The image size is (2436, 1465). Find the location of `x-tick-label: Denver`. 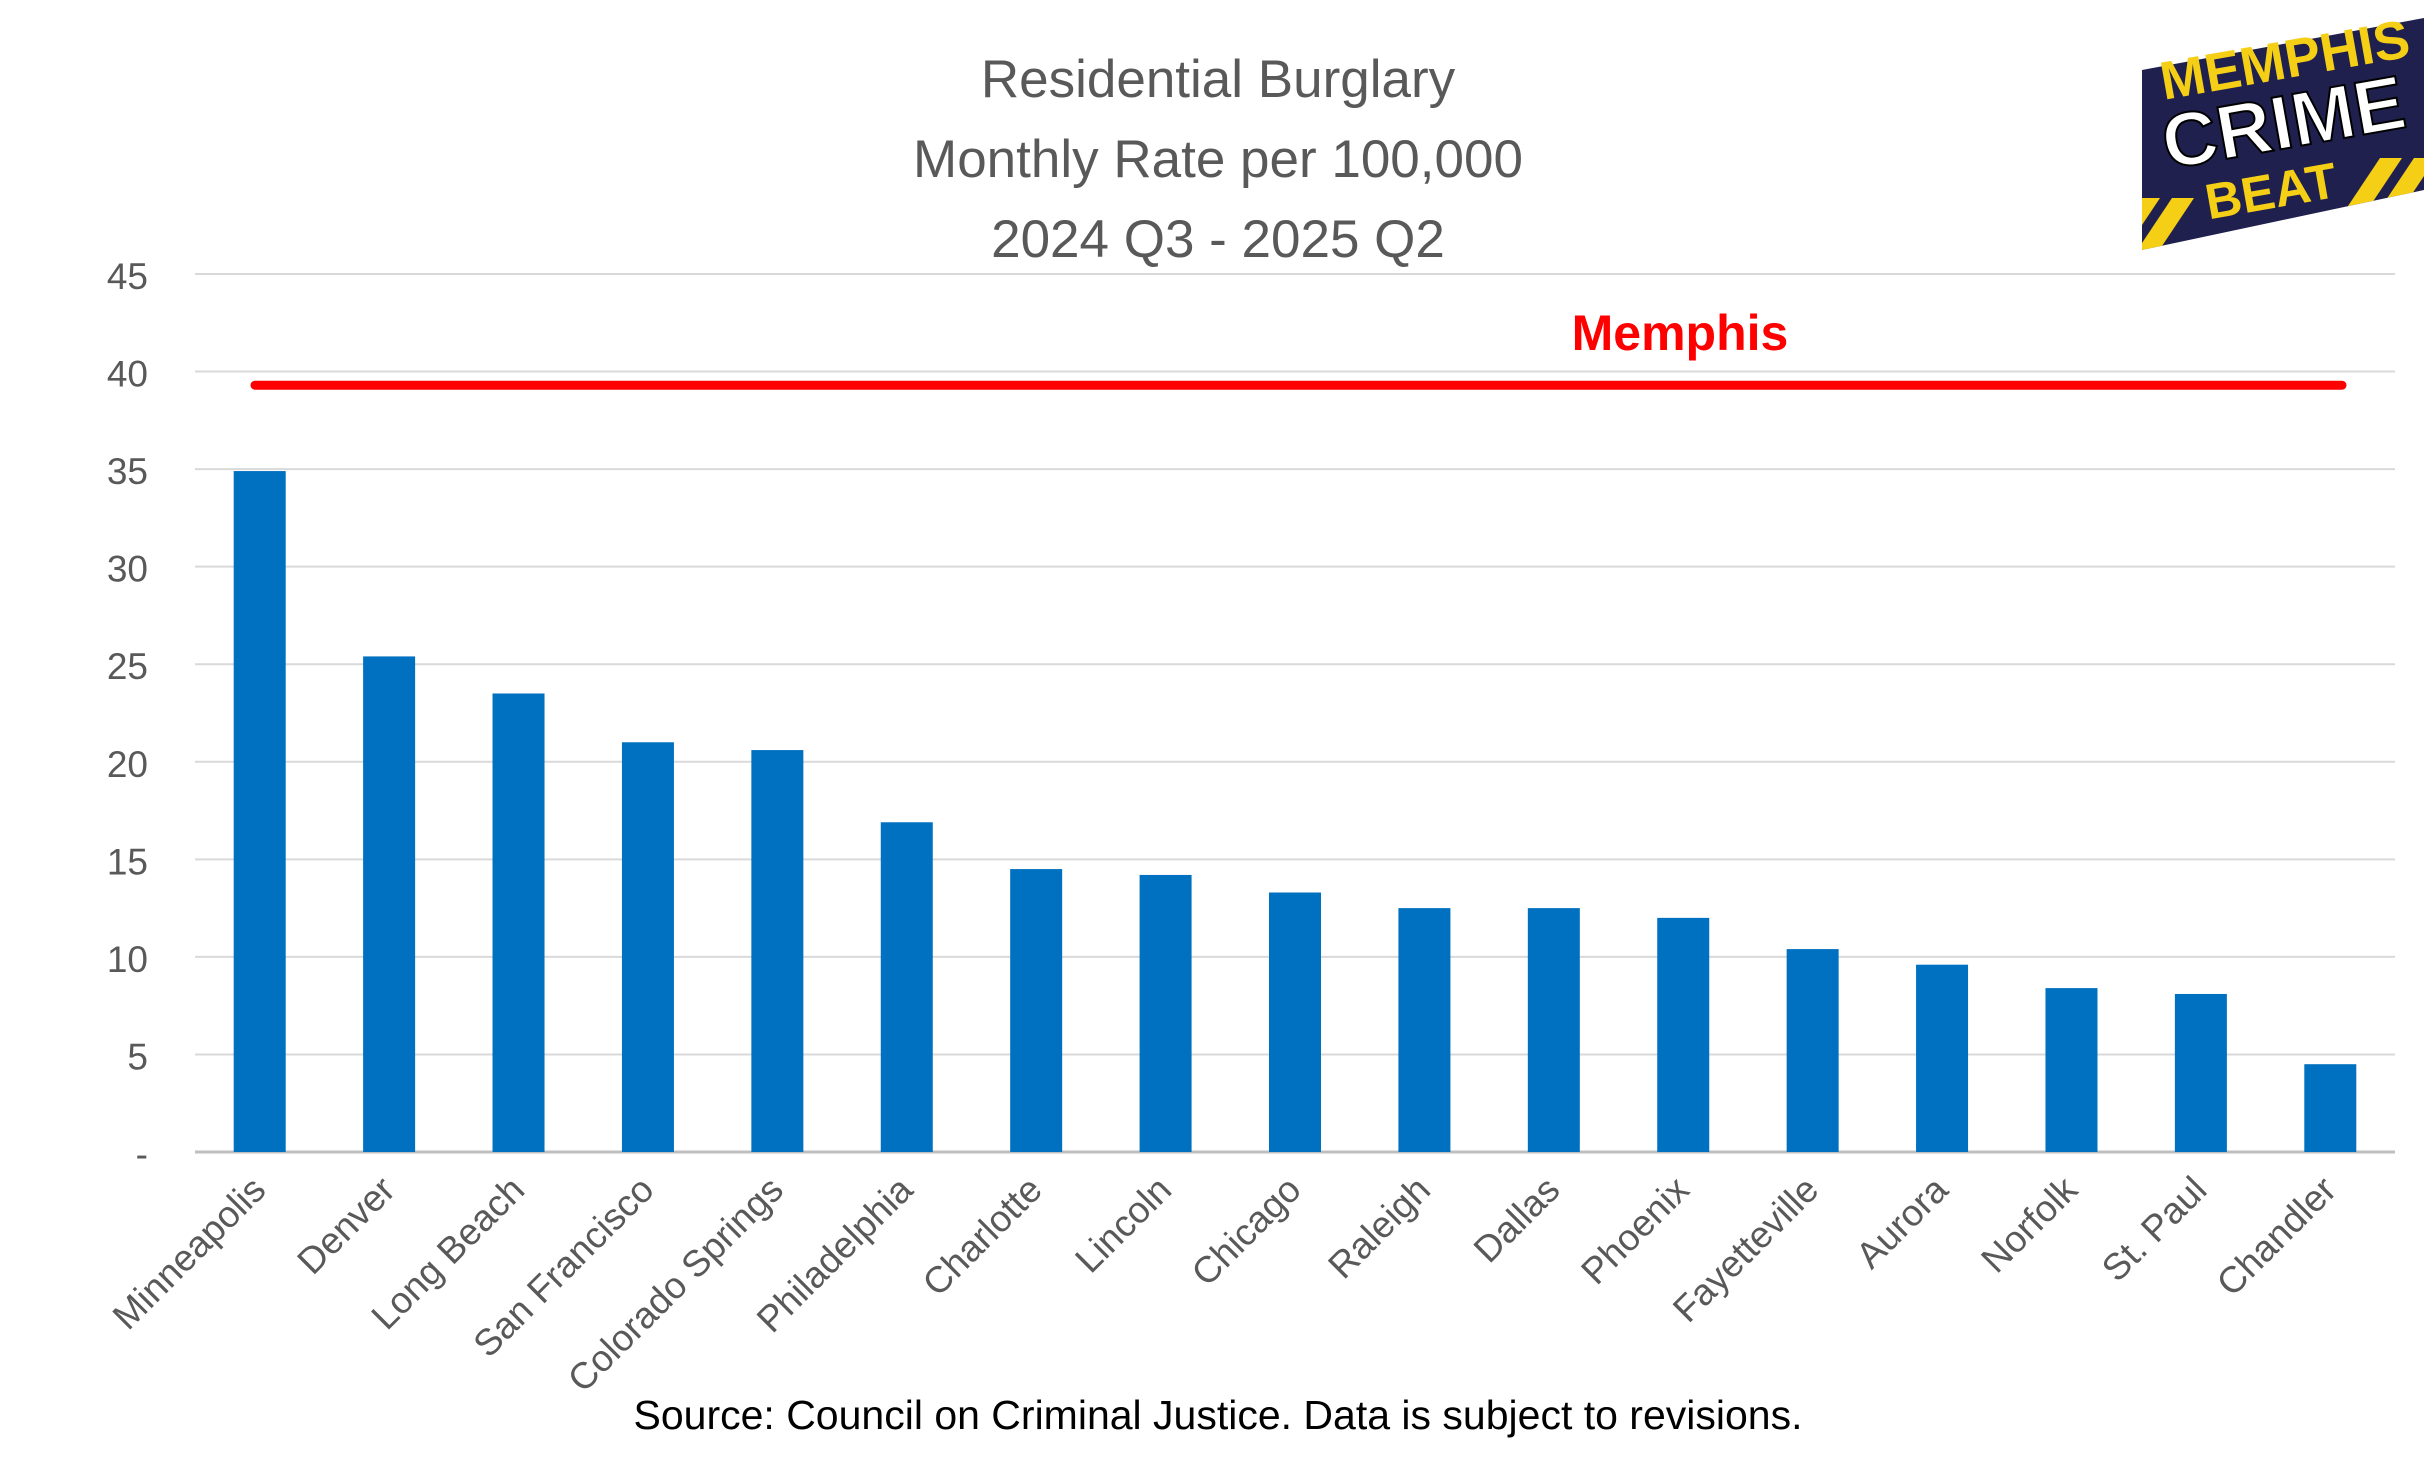

x-tick-label: Denver is located at coordinates (345, 1225).